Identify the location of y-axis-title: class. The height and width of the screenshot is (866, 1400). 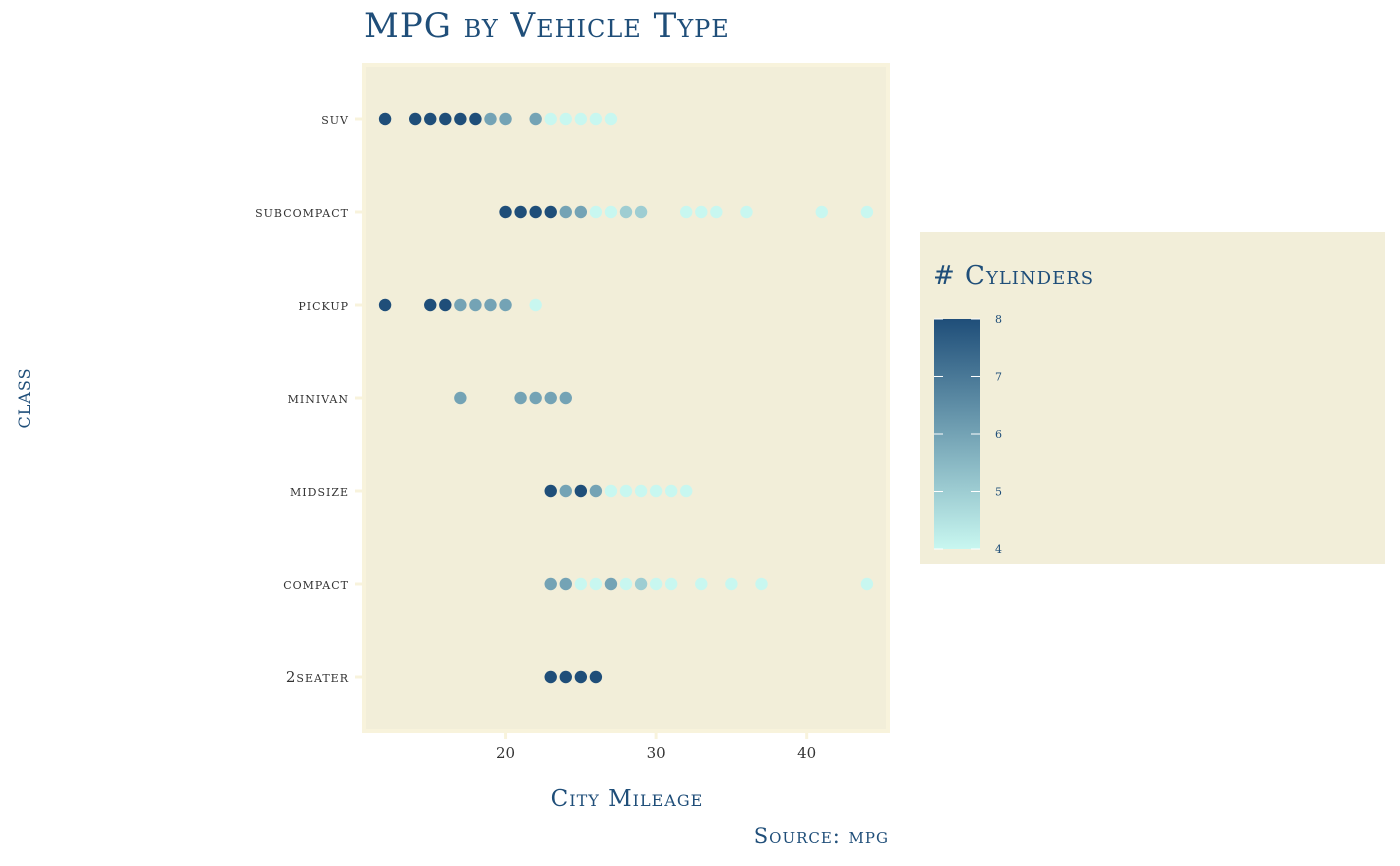
(23, 397).